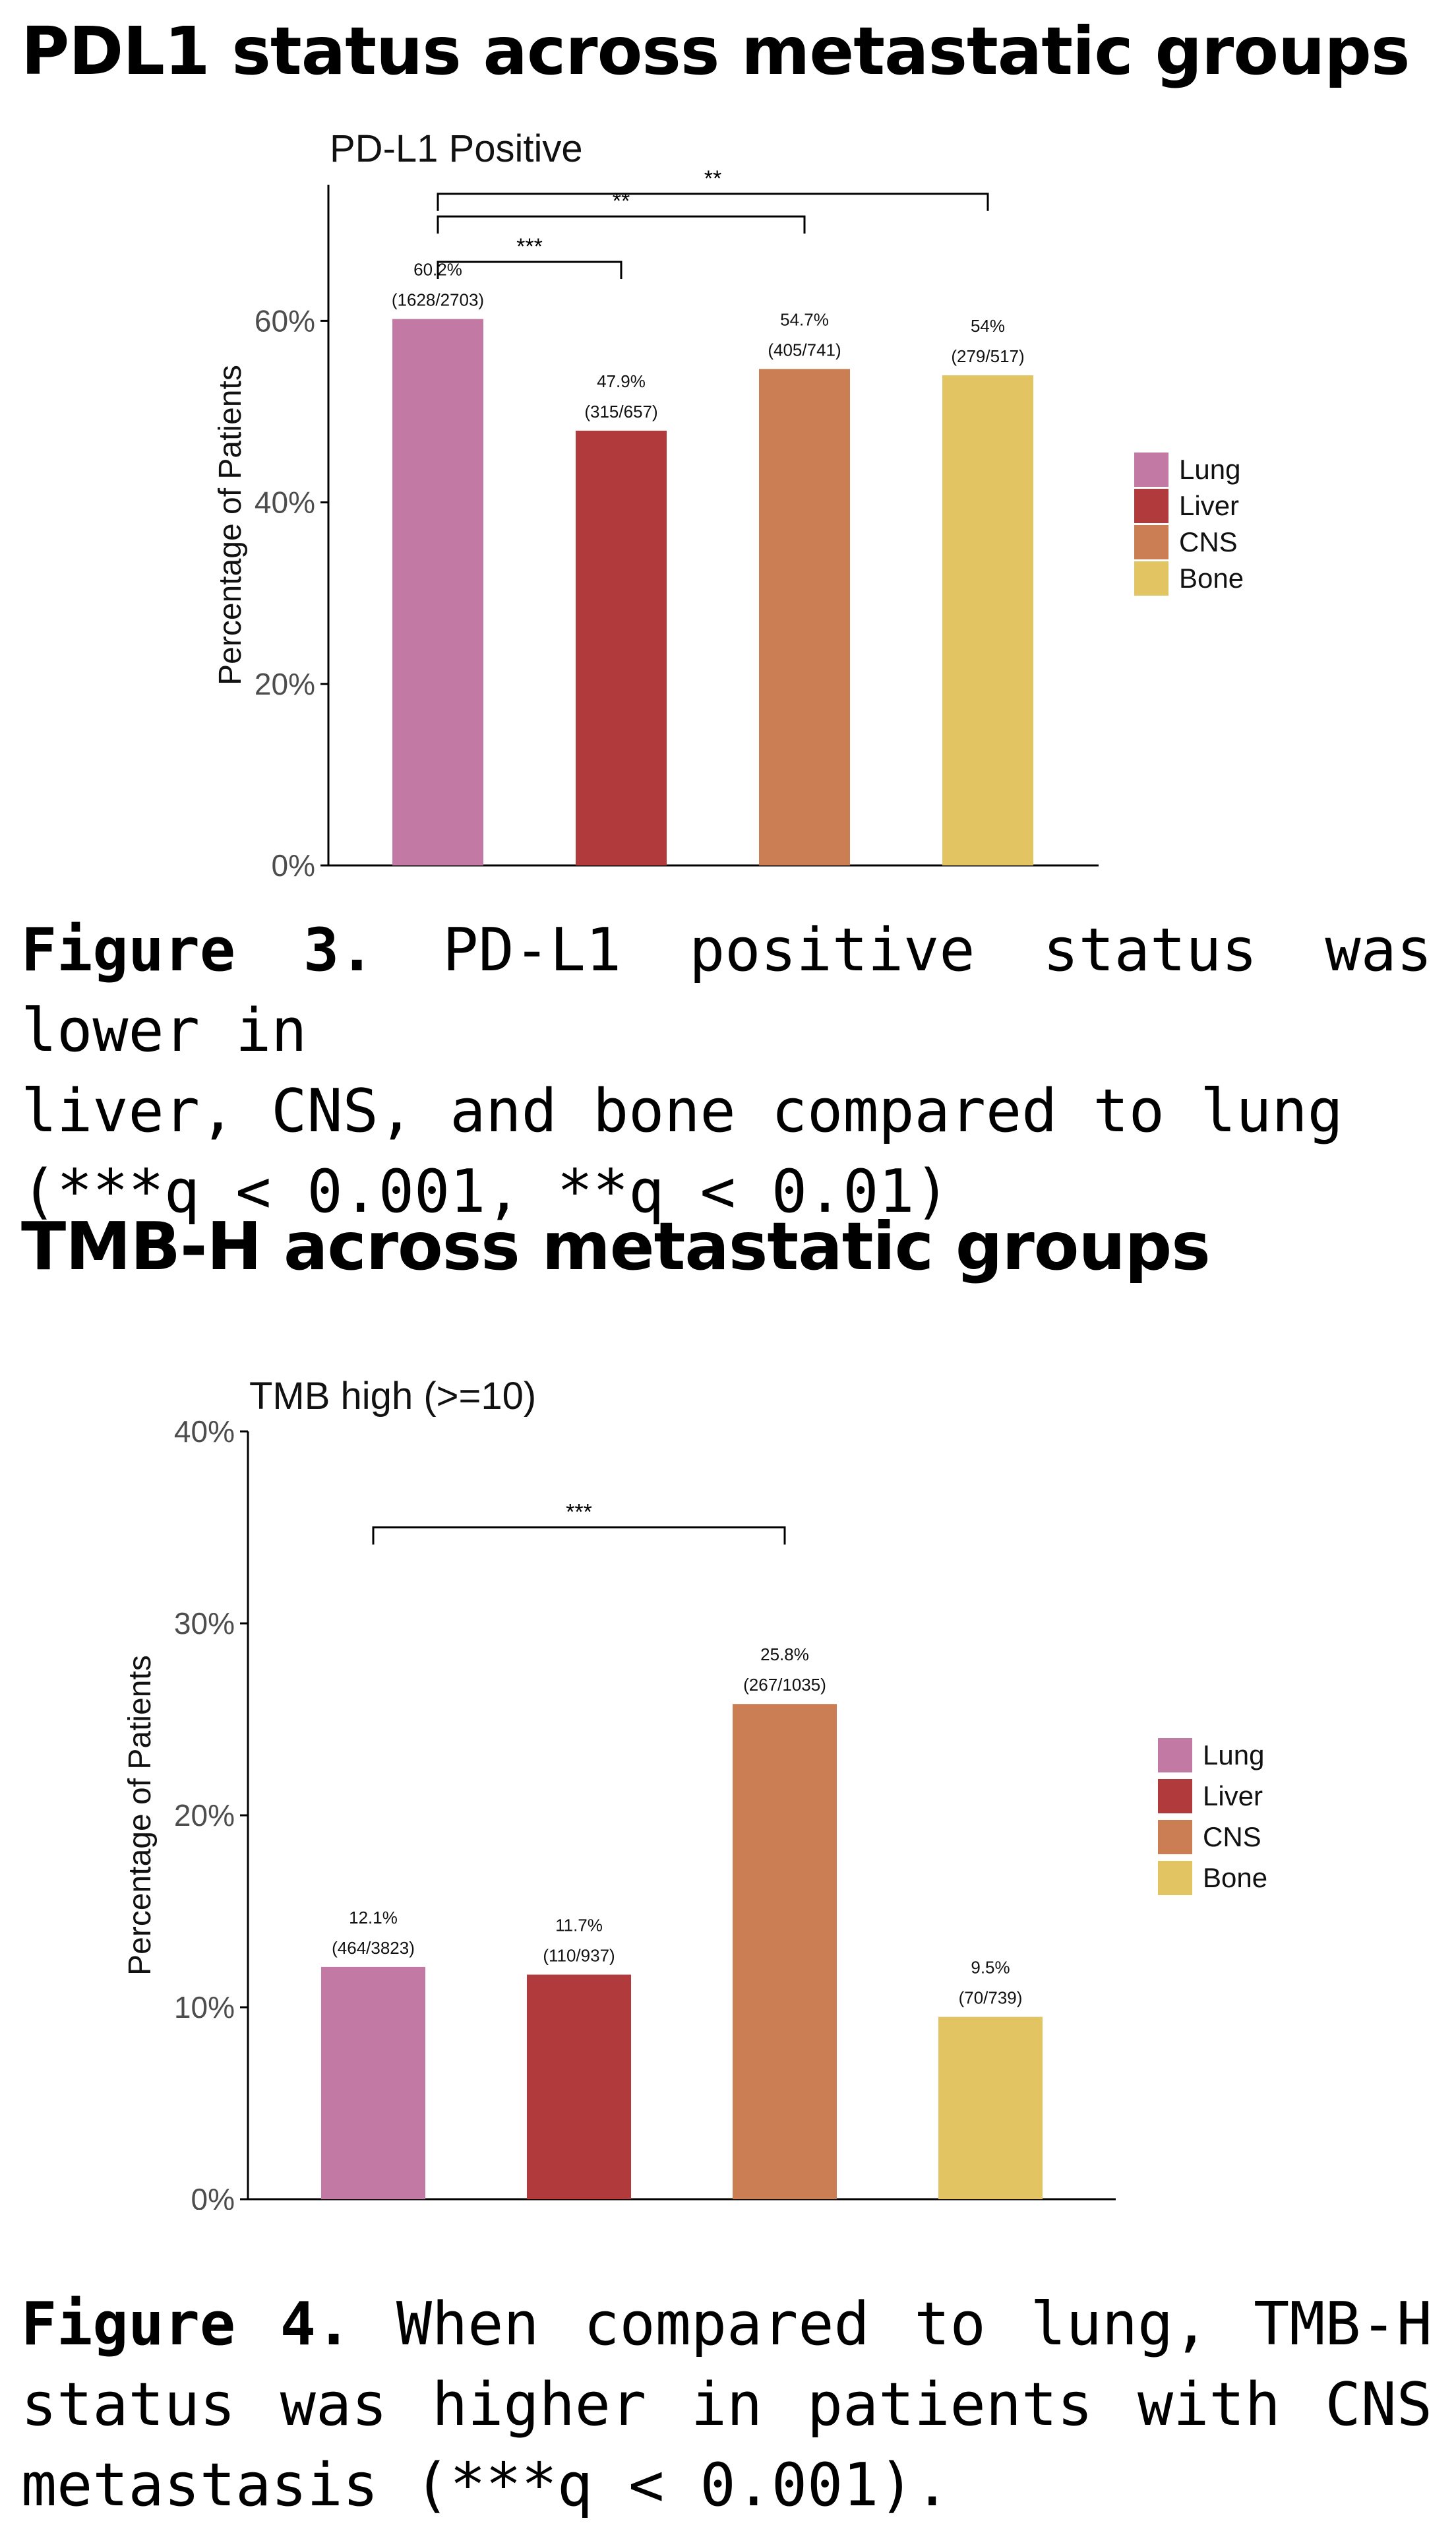  Describe the element at coordinates (620, 412) in the screenshot. I see `bar-count-label: (315/657)` at that location.